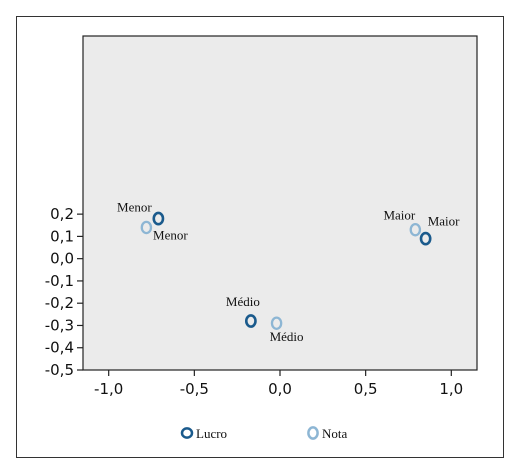 Image resolution: width=520 pixels, height=474 pixels. What do you see at coordinates (108, 389) in the screenshot?
I see `x-tick-label: -1,0` at bounding box center [108, 389].